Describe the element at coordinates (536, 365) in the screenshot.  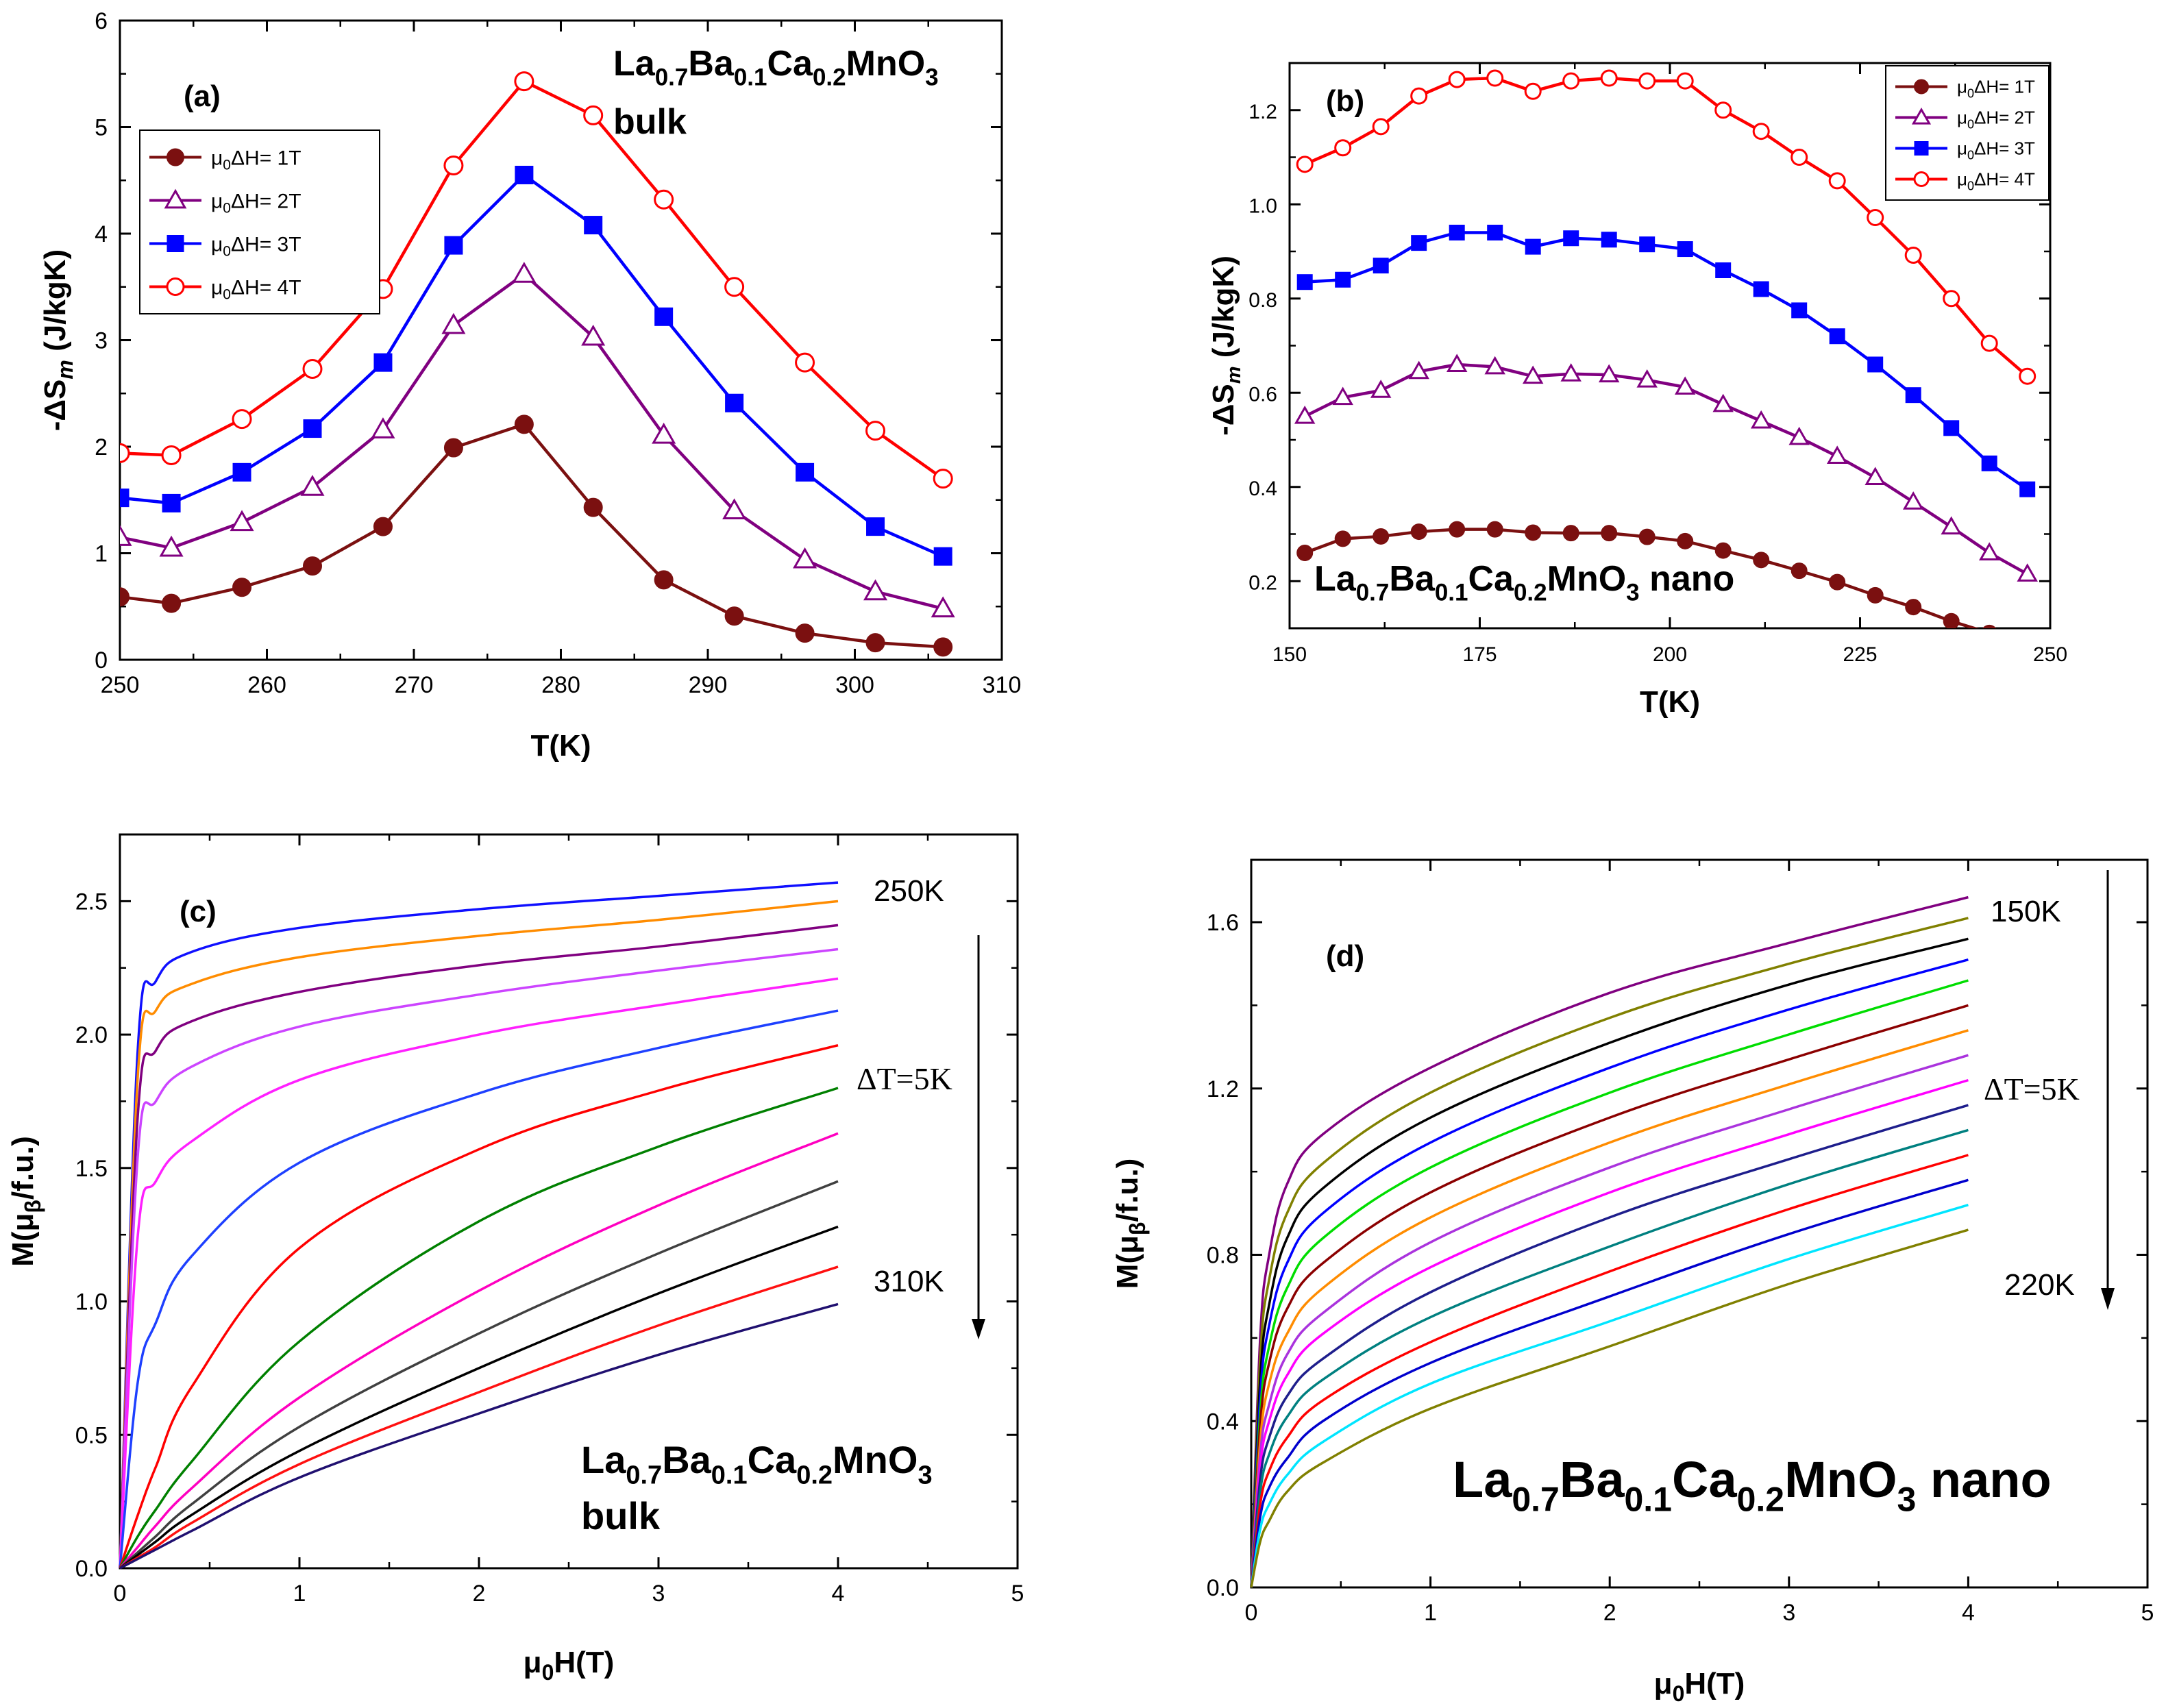
I see `series-0H3T` at that location.